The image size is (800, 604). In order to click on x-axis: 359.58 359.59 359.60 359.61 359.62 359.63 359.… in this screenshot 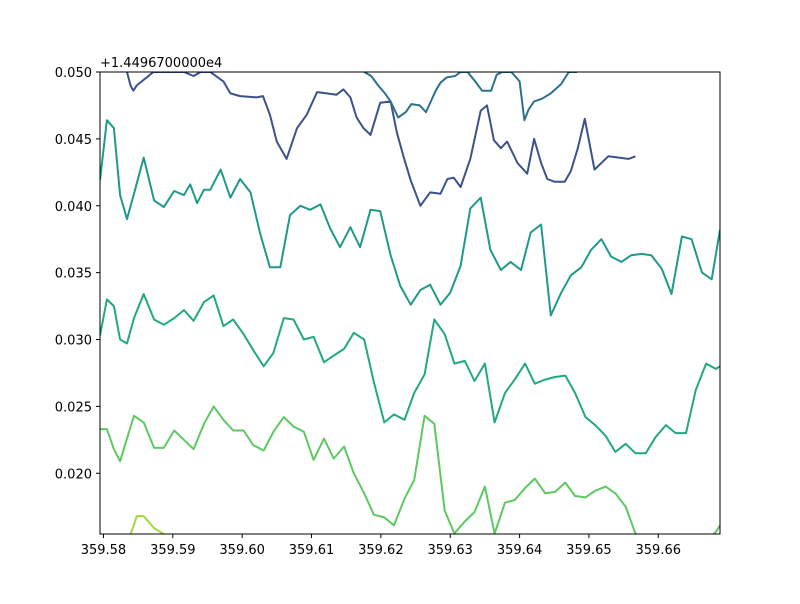, I will do `click(381, 546)`.